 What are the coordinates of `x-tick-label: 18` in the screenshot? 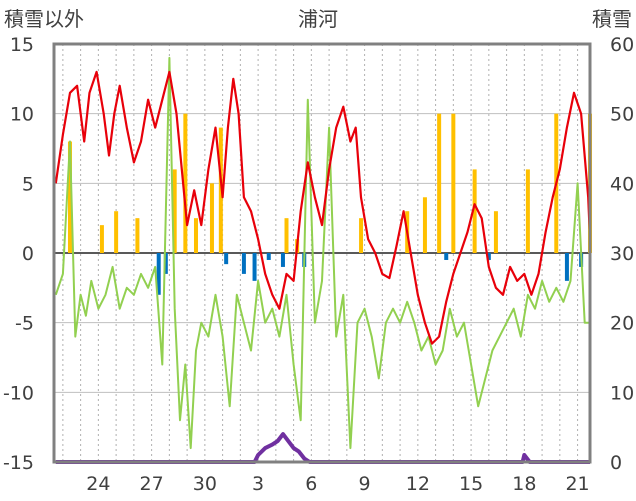 It's located at (524, 484).